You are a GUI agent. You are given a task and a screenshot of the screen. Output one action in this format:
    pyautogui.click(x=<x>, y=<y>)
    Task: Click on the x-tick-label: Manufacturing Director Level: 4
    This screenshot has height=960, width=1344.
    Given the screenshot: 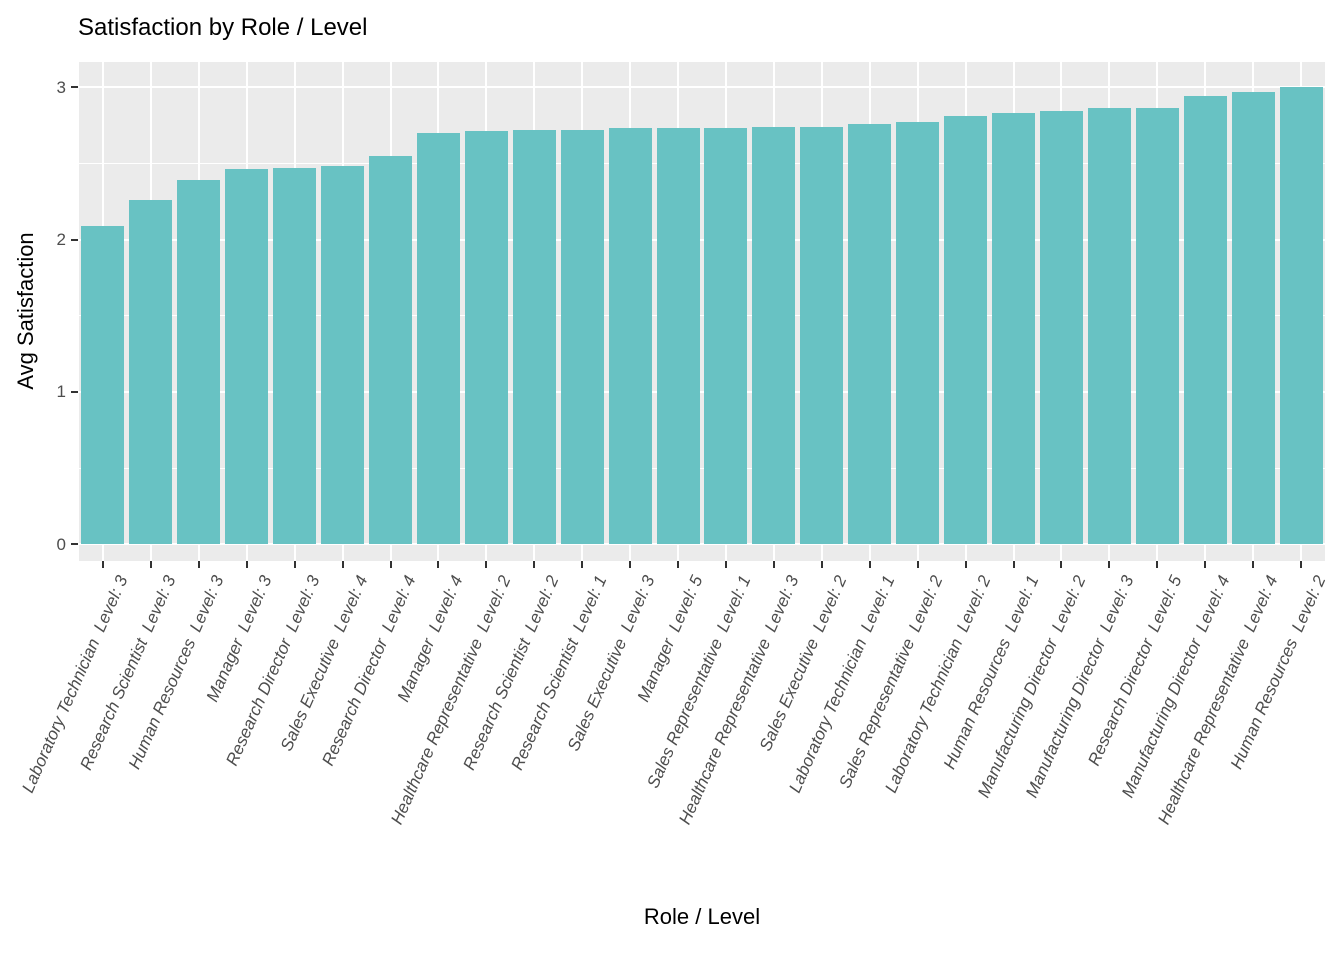 What is the action you would take?
    pyautogui.click(x=1176, y=686)
    